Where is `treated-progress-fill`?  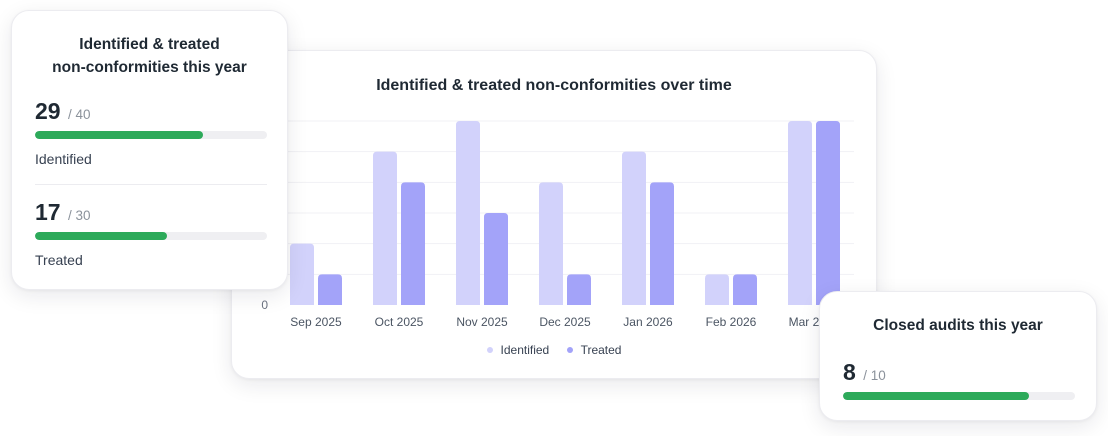
treated-progress-fill is located at coordinates (101, 236).